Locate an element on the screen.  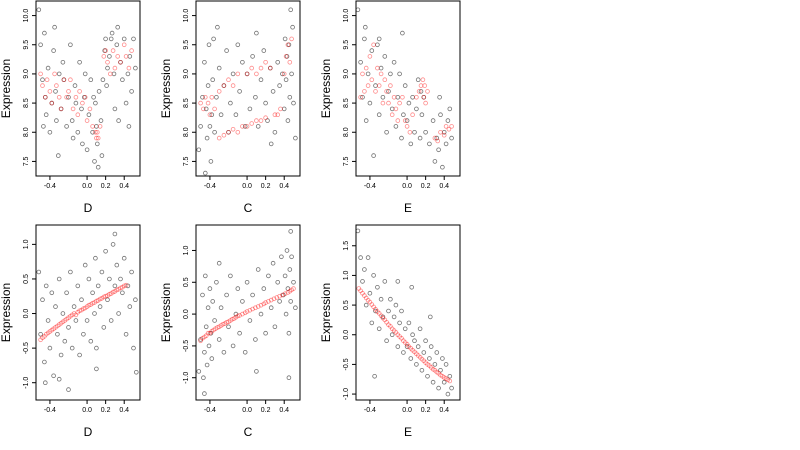
y-tick-label: 1.0 is located at coordinates (26, 244).